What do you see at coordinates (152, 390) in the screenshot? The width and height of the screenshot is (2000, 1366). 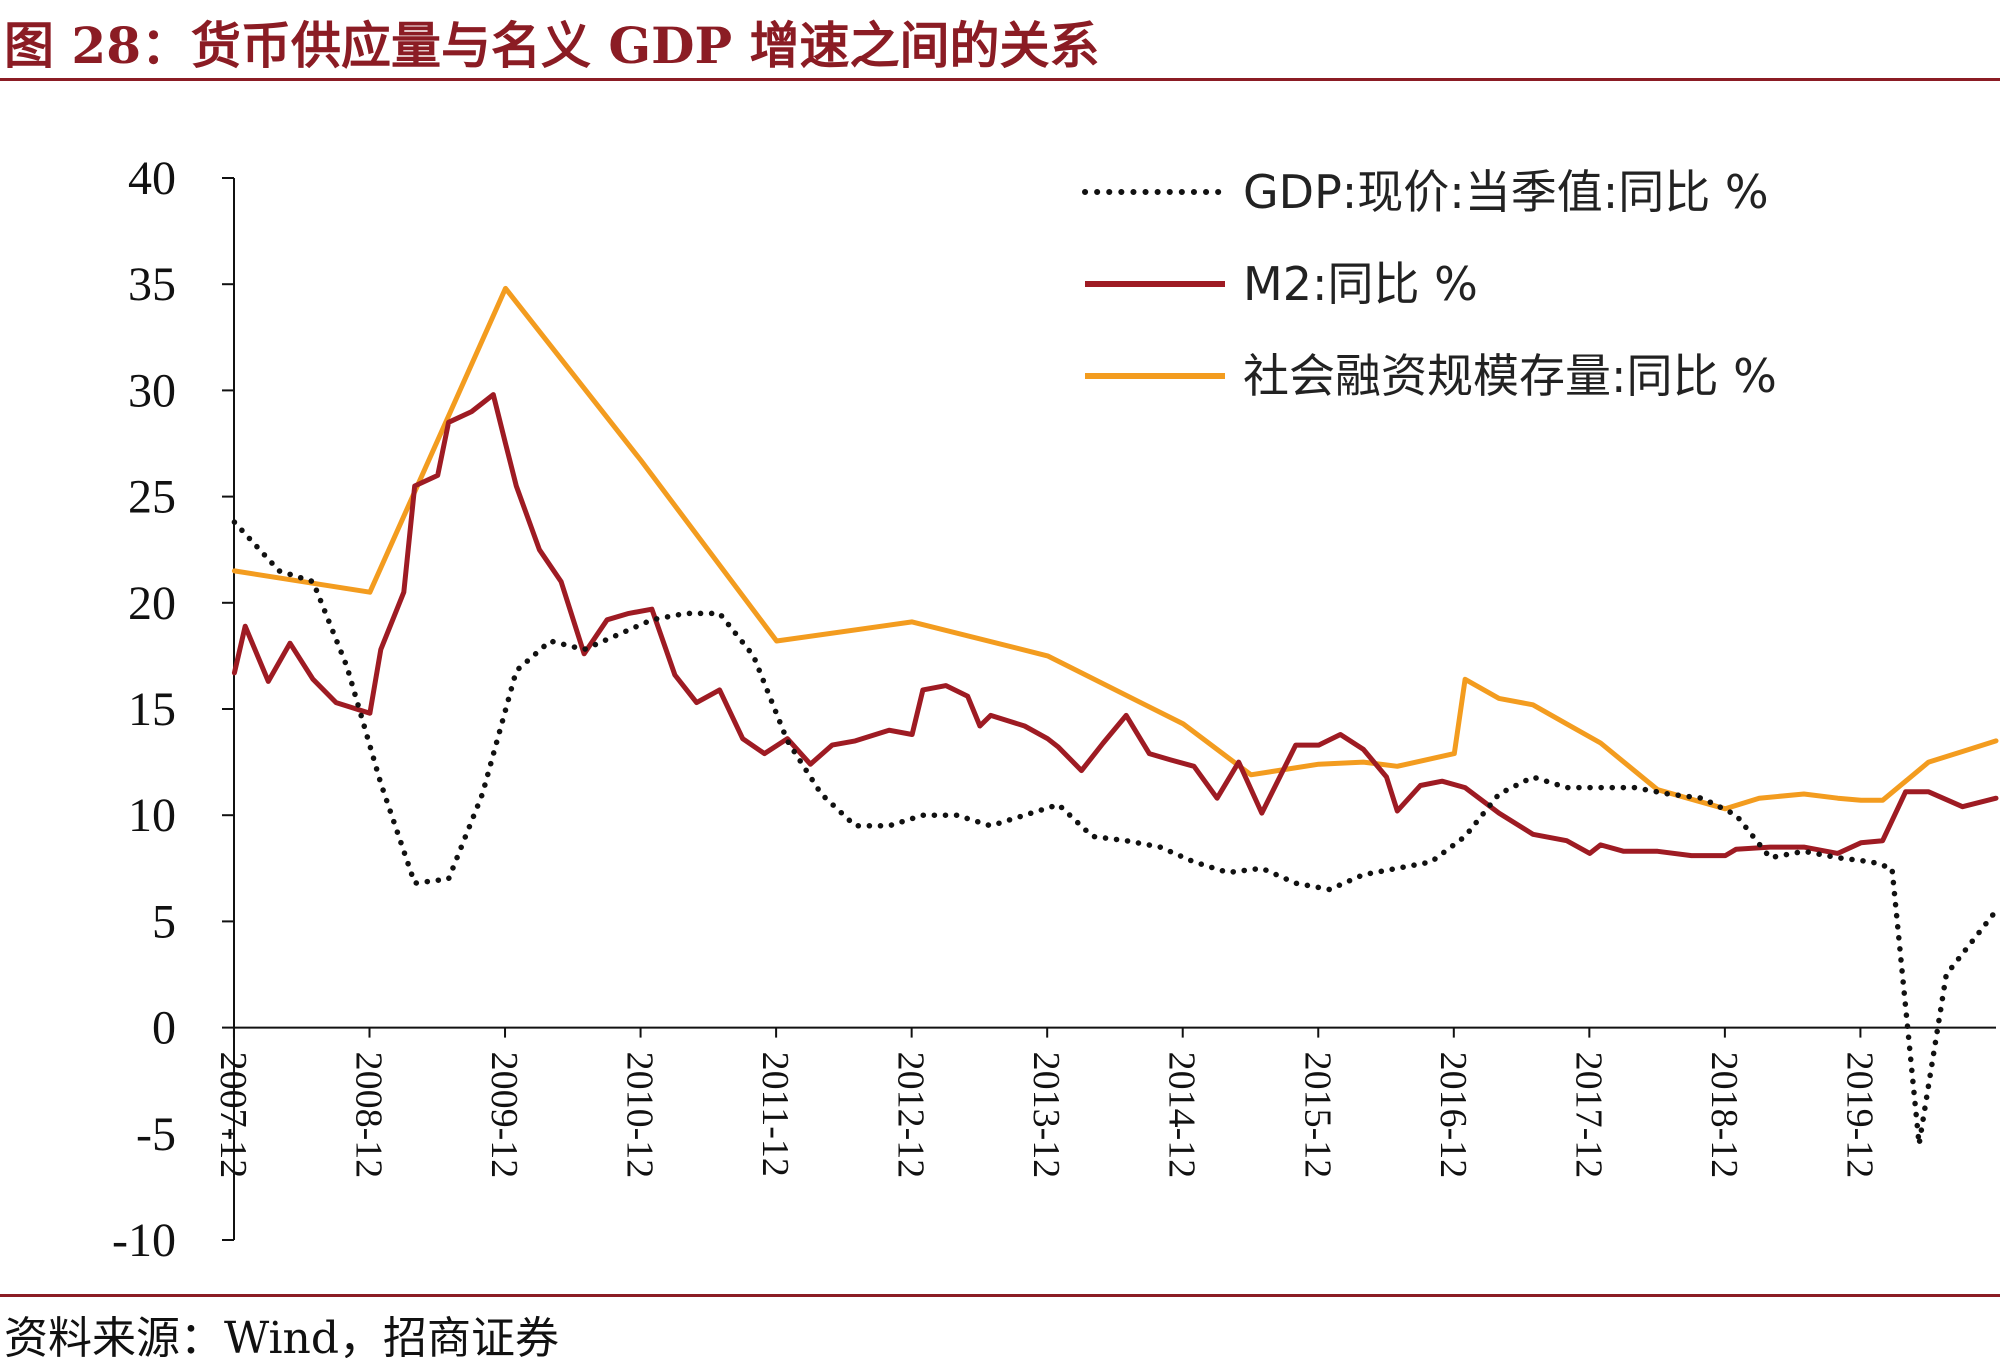 I see `y-tick-label: 30` at bounding box center [152, 390].